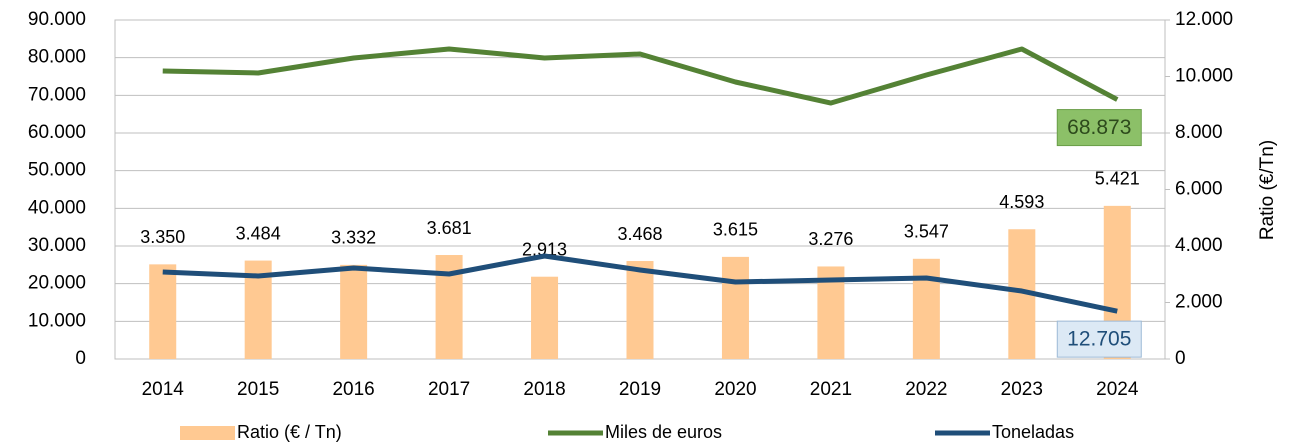 This screenshot has height=448, width=1290. Describe the element at coordinates (80, 358) in the screenshot. I see `y-tick-label: 0` at that location.